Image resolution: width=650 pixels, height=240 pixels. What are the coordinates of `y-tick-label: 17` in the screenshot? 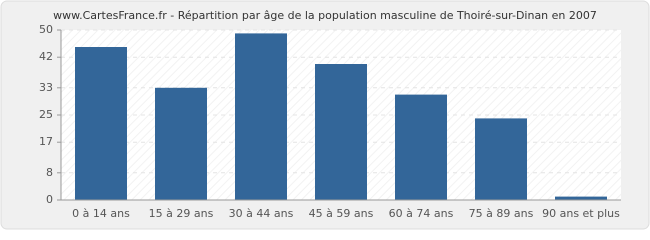 It's located at (46, 141).